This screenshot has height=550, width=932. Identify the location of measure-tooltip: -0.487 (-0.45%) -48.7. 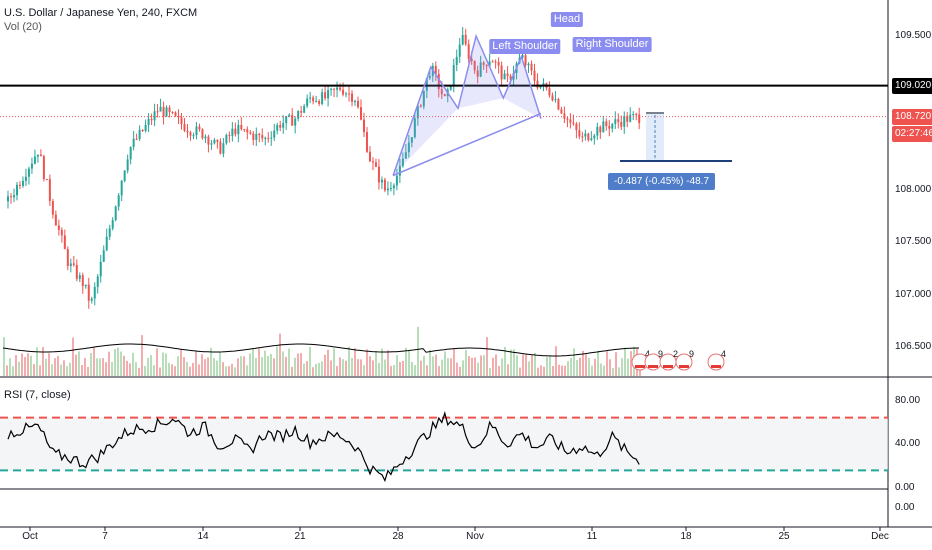
(662, 181).